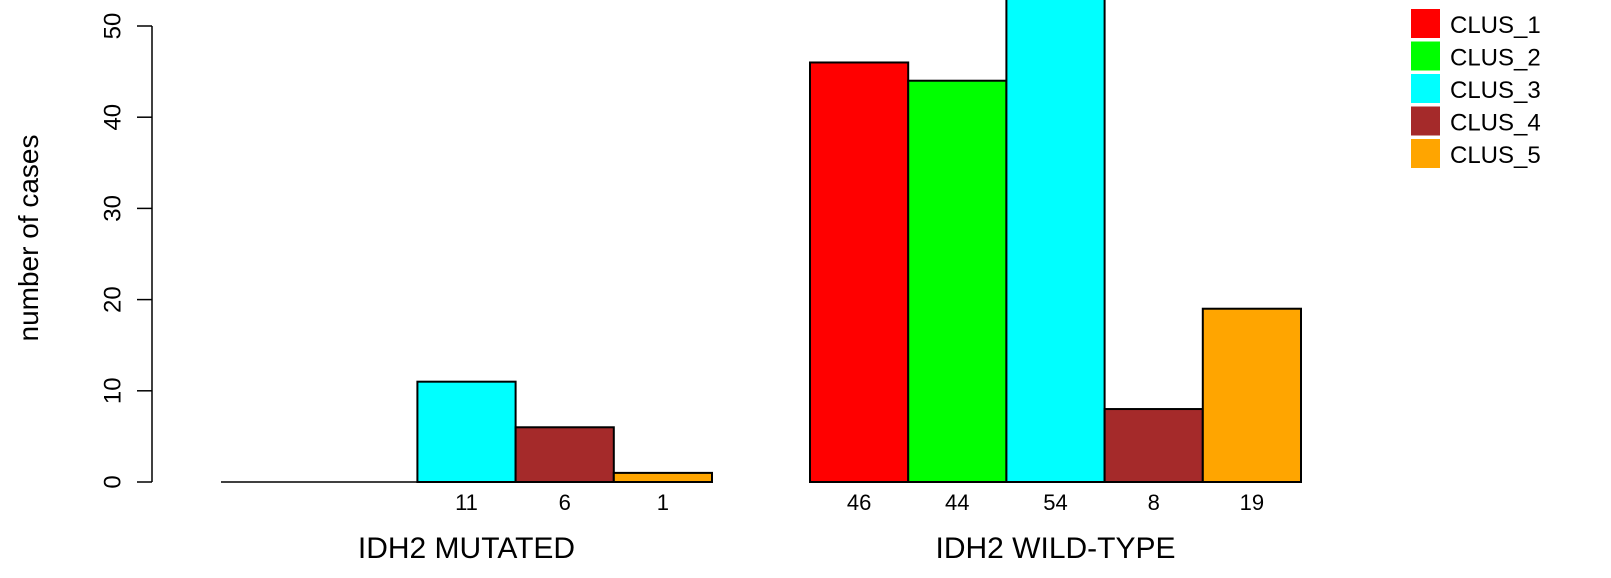 This screenshot has width=1611, height=578. Describe the element at coordinates (1154, 502) in the screenshot. I see `bar-value-label: 8` at that location.